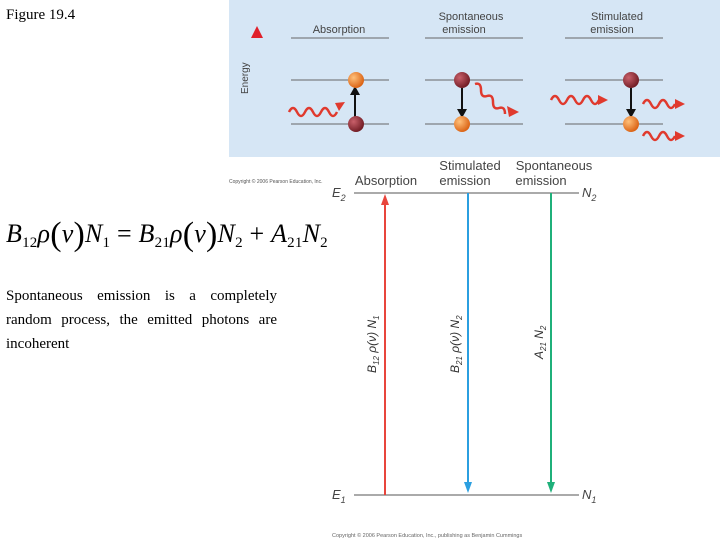 The height and width of the screenshot is (540, 720). I want to click on absorption-rate-label: B12 ρ(ν) N1, so click(373, 344).